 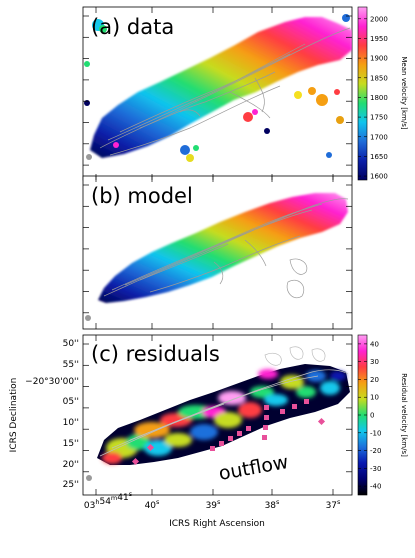 I want to click on y-tick-label: 50'', so click(x=71, y=344).